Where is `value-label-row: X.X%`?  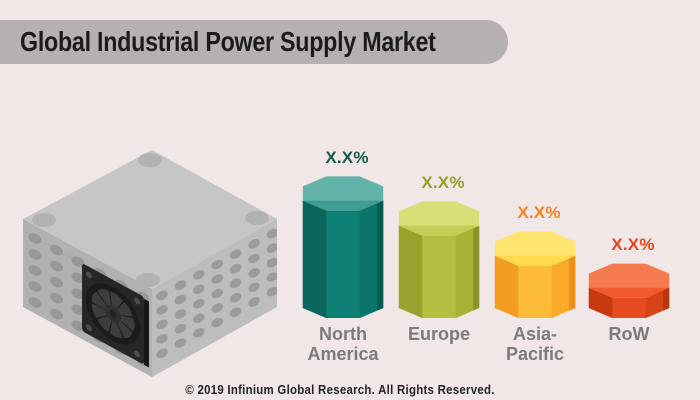 value-label-row: X.X% is located at coordinates (633, 245).